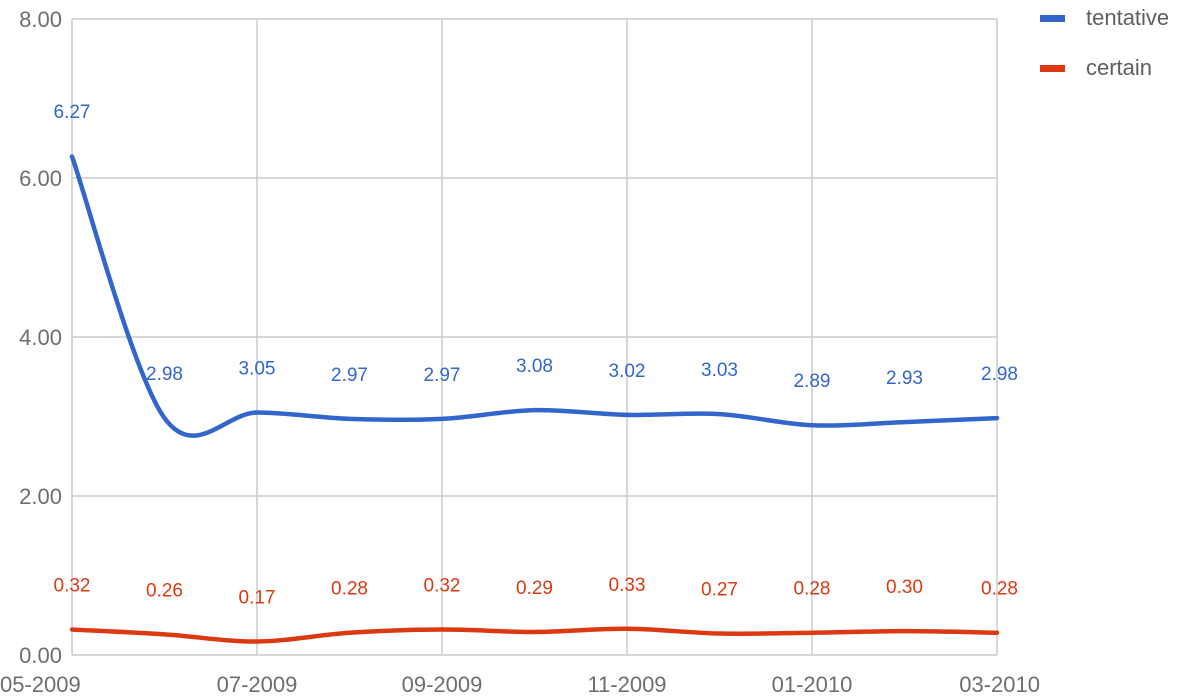 The height and width of the screenshot is (699, 1197). Describe the element at coordinates (904, 587) in the screenshot. I see `data-label-certain: 0.30` at that location.